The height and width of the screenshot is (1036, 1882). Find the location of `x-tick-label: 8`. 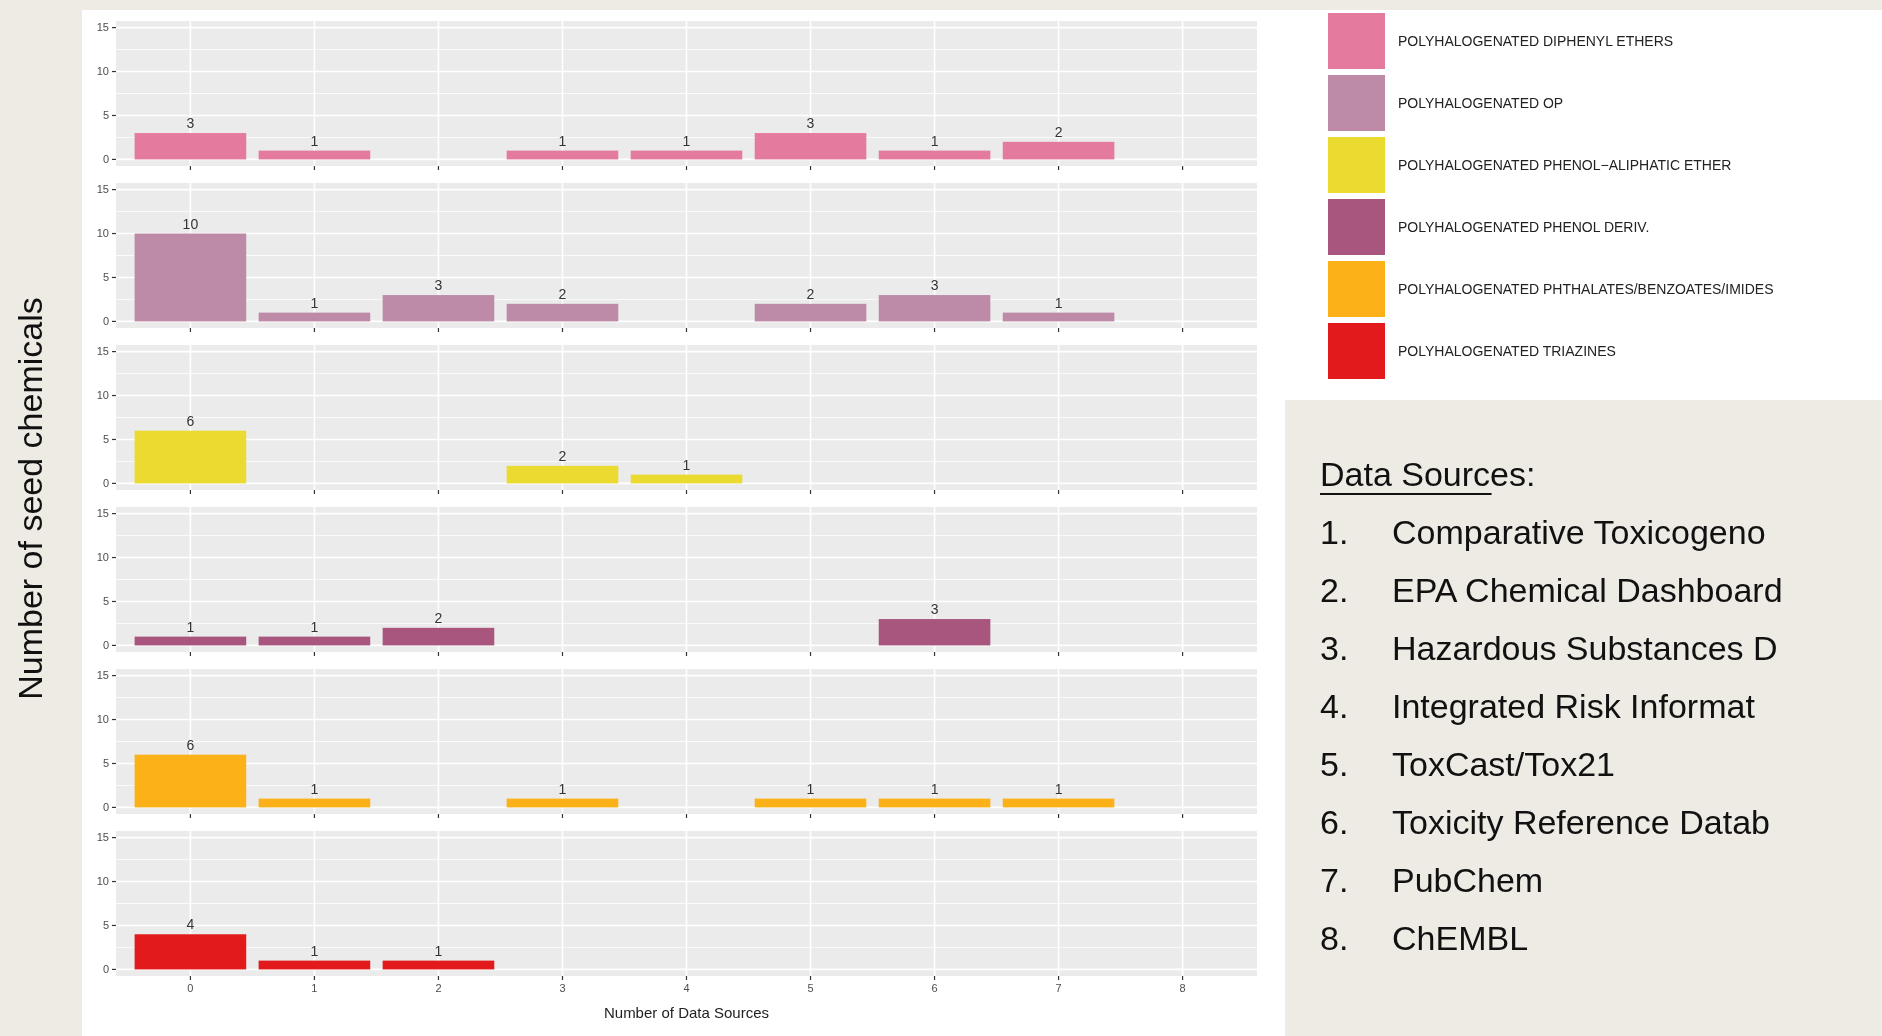

x-tick-label: 8 is located at coordinates (1182, 988).